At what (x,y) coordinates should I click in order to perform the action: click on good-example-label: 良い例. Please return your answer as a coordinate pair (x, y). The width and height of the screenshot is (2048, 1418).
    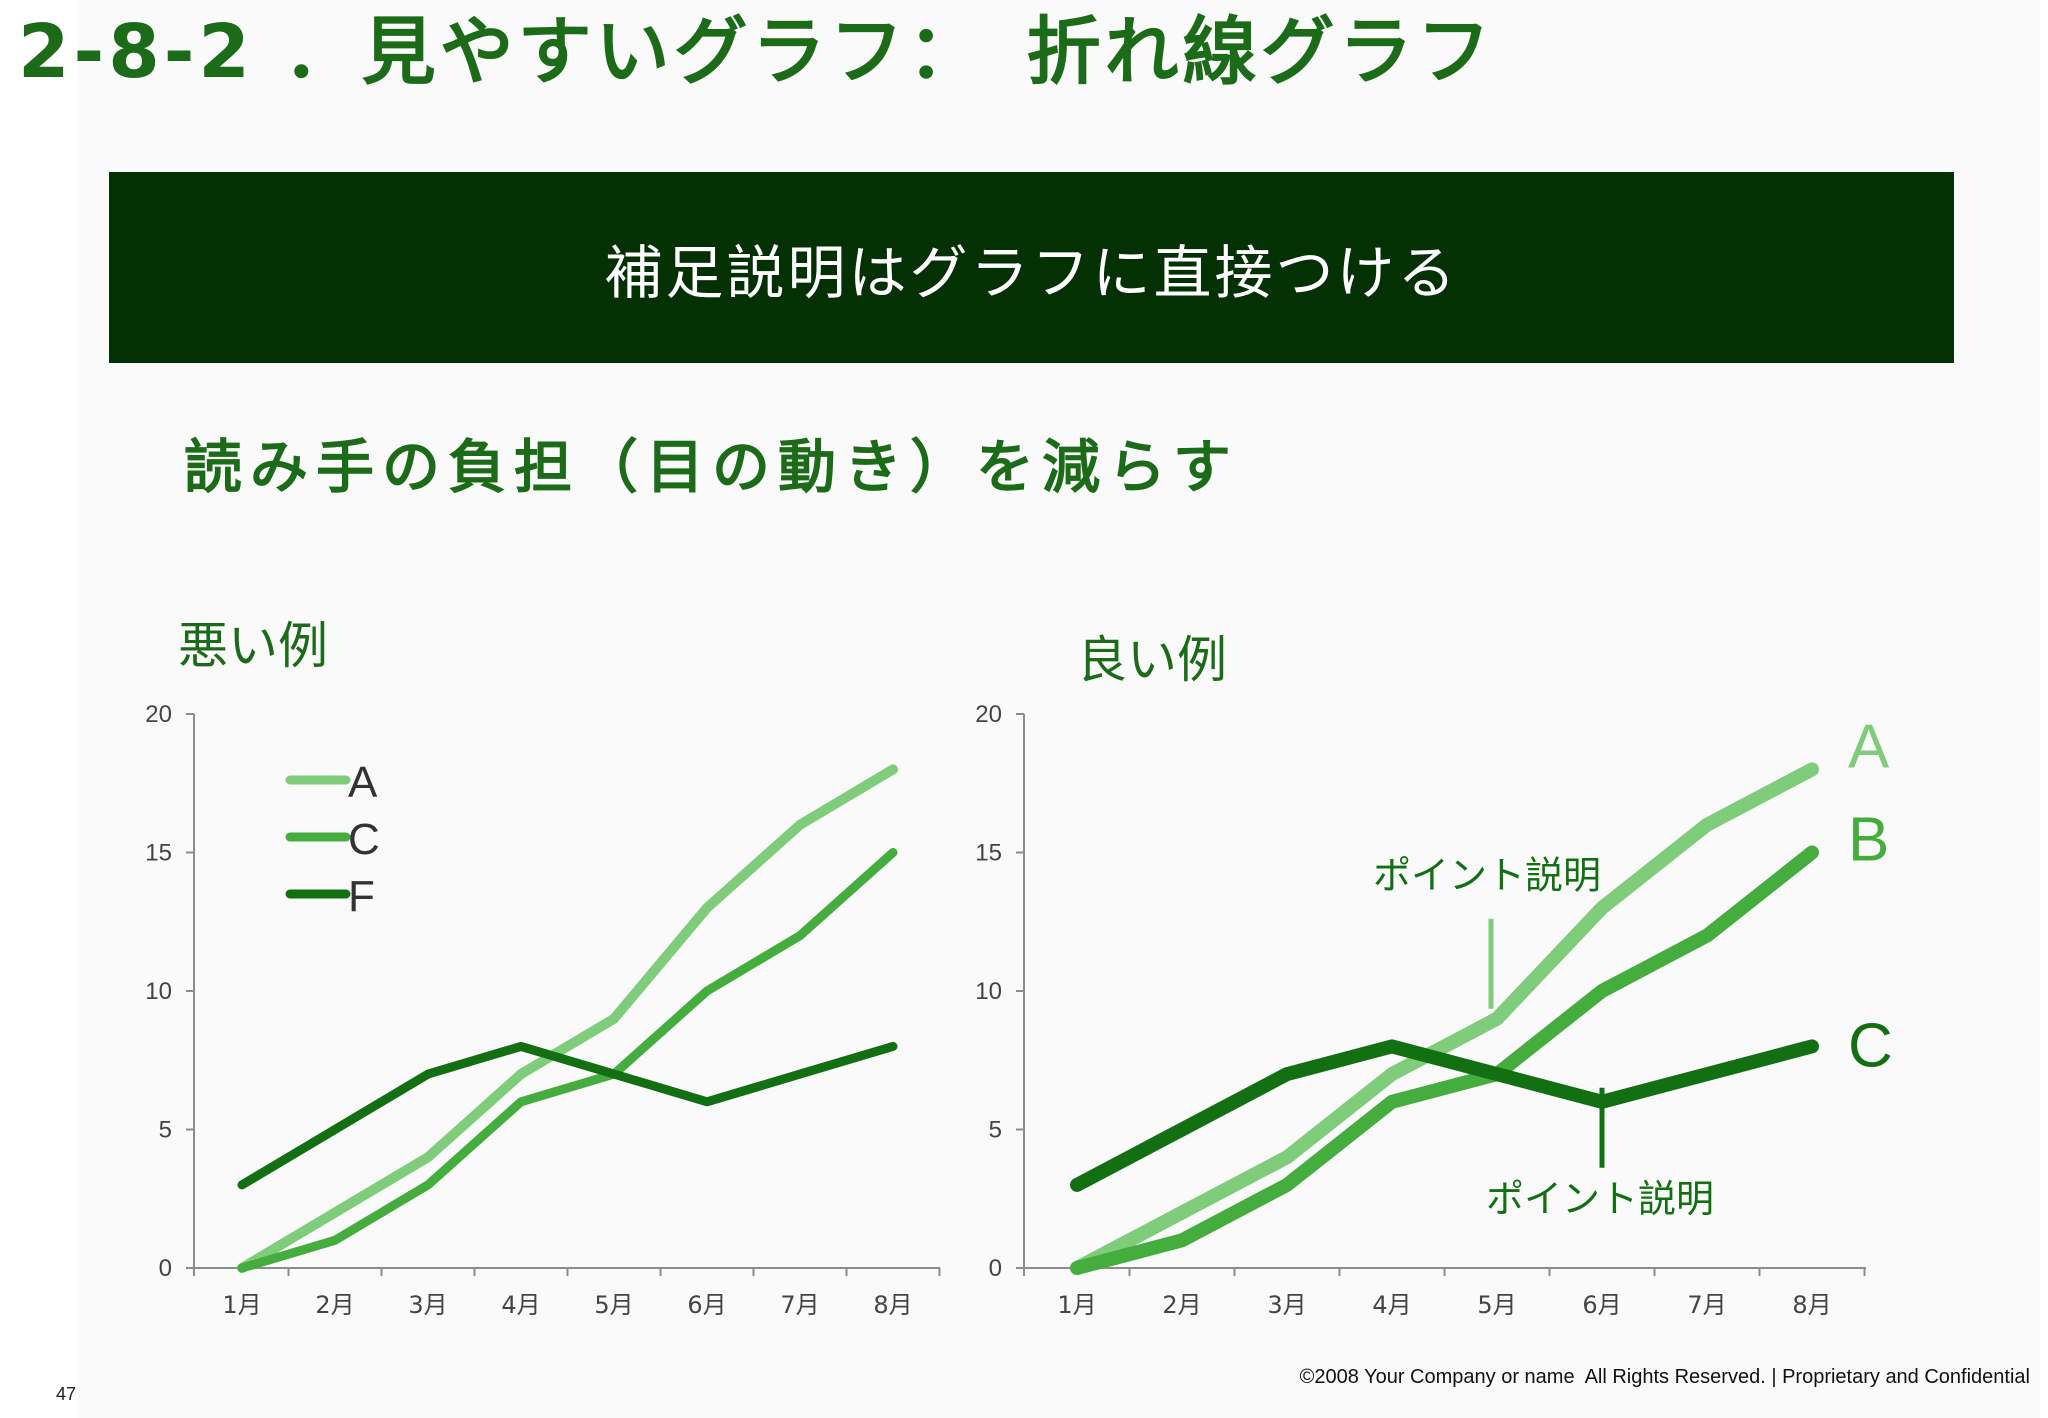
    Looking at the image, I should click on (1152, 660).